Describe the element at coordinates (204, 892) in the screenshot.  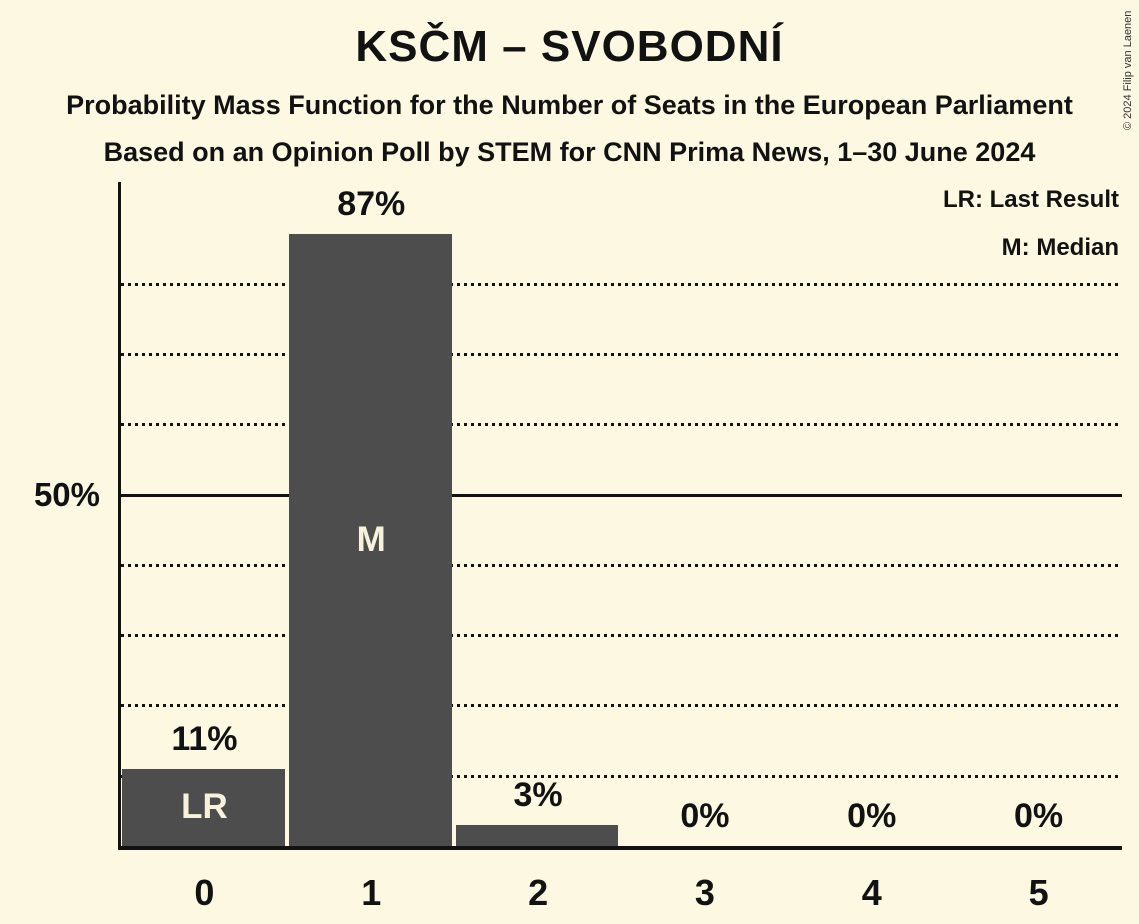
I see `x-axis-tick-label-0: 0` at that location.